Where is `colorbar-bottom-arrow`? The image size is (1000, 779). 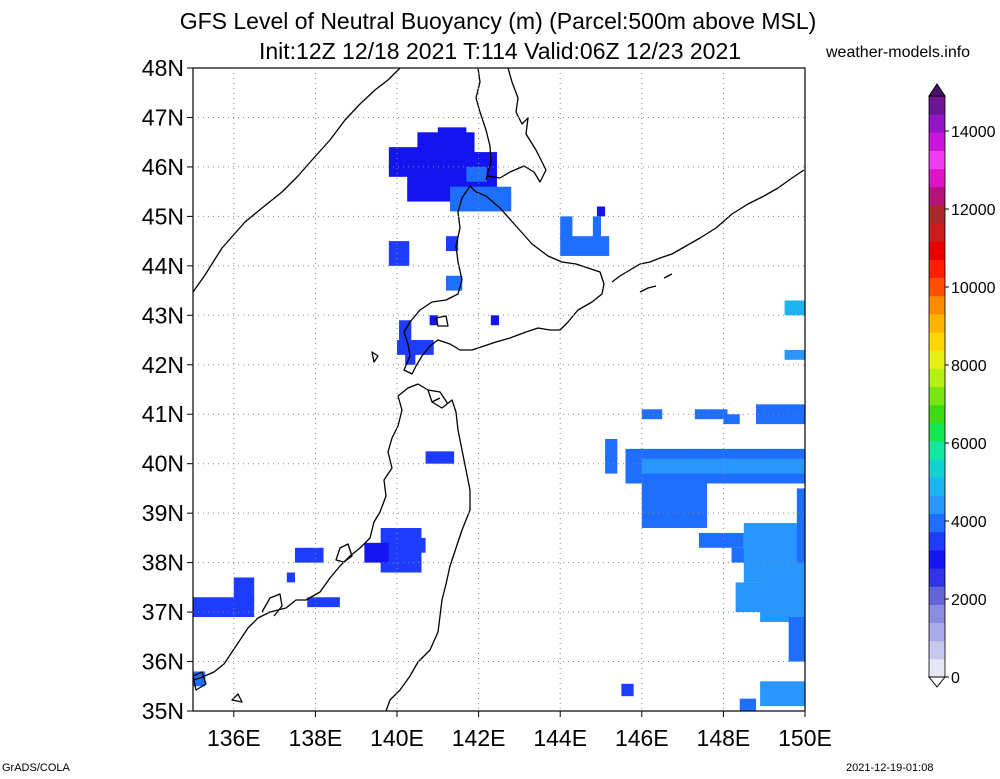
colorbar-bottom-arrow is located at coordinates (937, 682).